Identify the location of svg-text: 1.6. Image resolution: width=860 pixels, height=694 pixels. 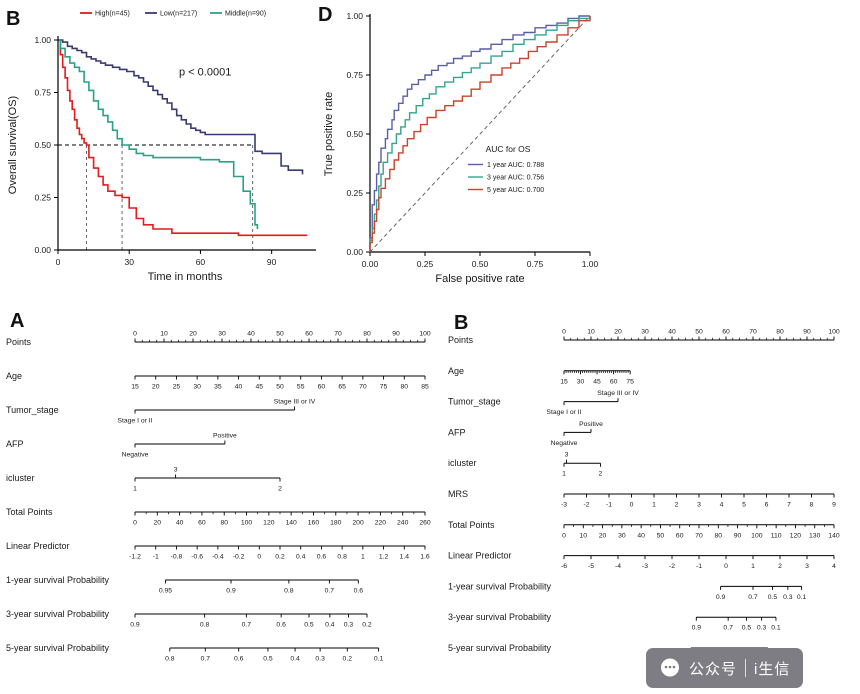
(425, 557).